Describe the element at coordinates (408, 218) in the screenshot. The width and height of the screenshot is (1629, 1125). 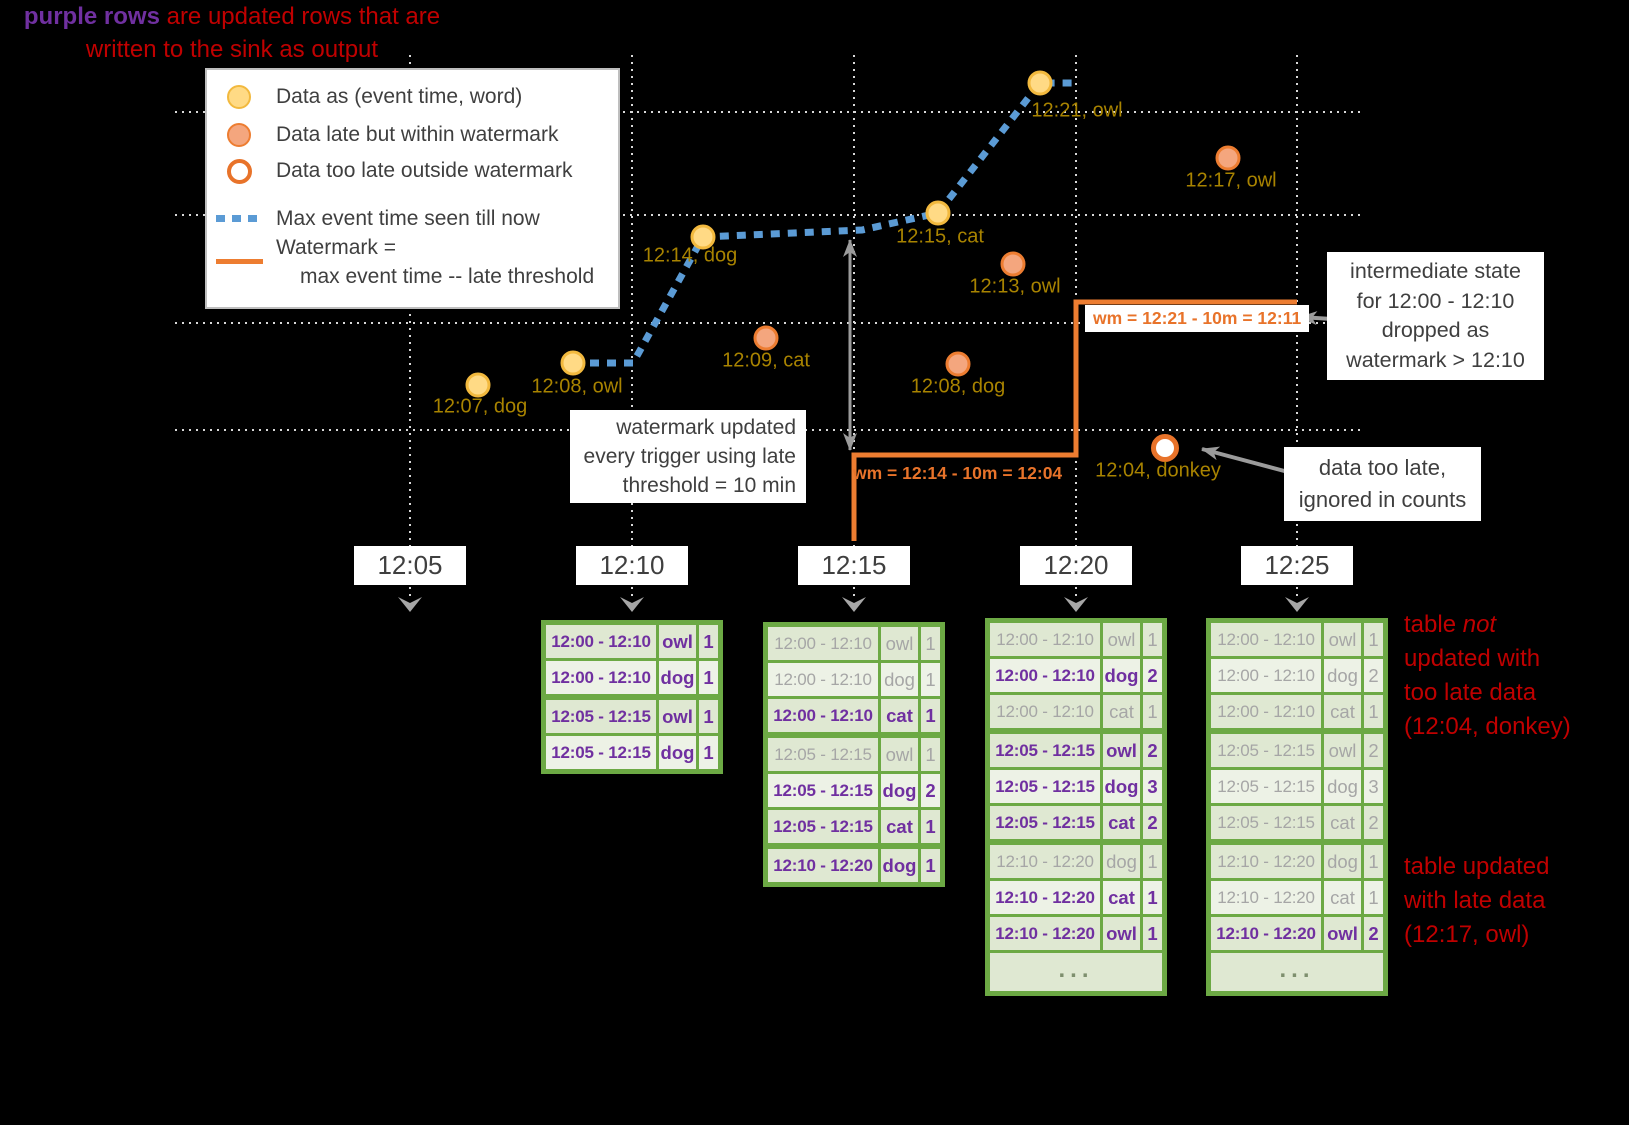
I see `legend-item-label: Max event time seen till now` at that location.